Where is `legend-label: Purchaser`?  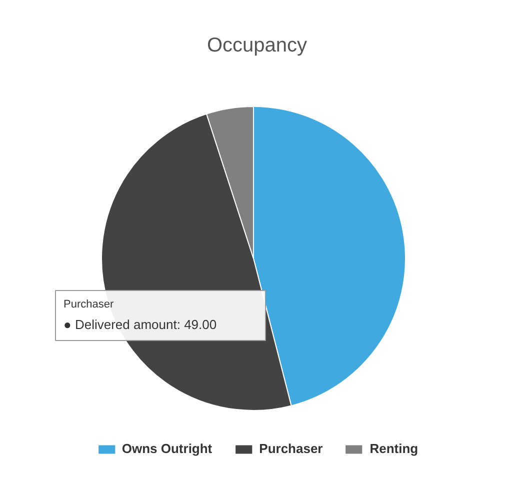 legend-label: Purchaser is located at coordinates (291, 448).